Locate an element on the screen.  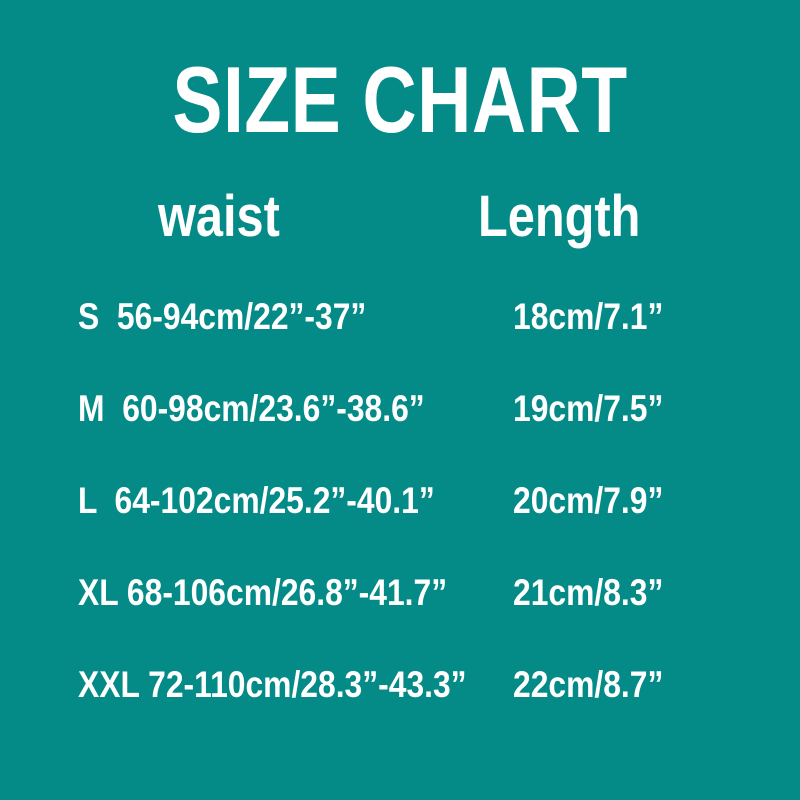
column-header-length: Length is located at coordinates (559, 216).